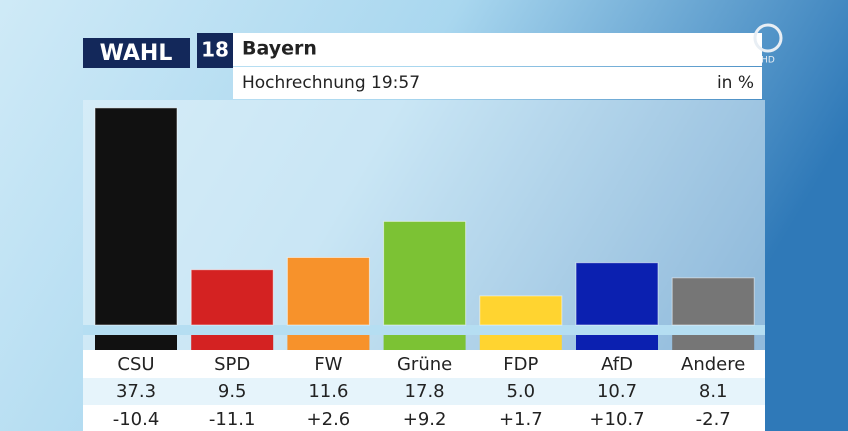 This screenshot has width=848, height=431. What do you see at coordinates (768, 61) in the screenshot?
I see `channel-tag: HD` at bounding box center [768, 61].